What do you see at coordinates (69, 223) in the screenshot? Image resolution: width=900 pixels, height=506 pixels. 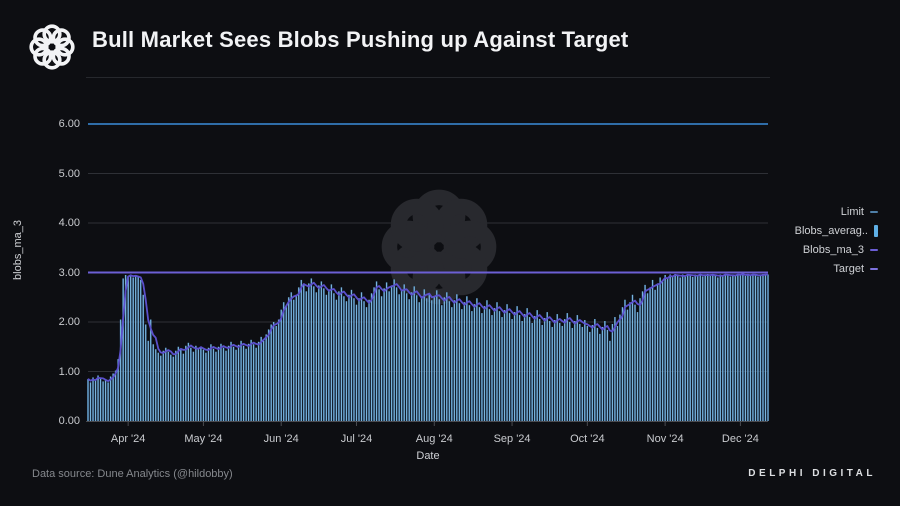 I see `y-tick-label: 4.00` at bounding box center [69, 223].